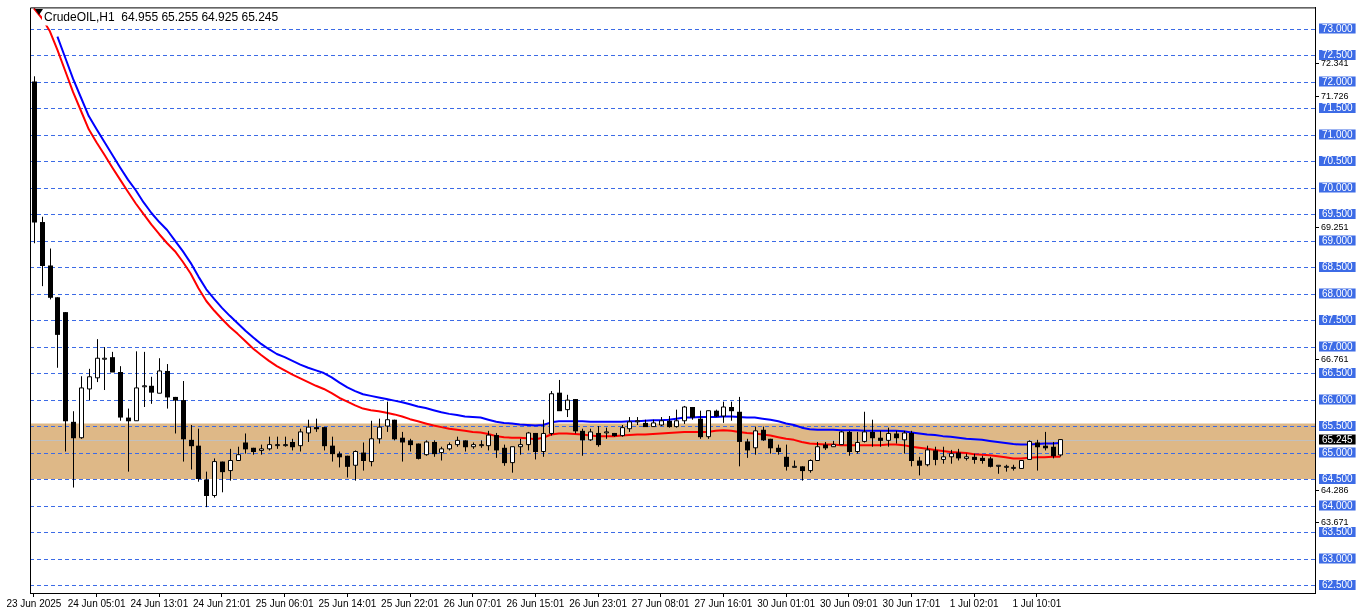 The height and width of the screenshot is (611, 1362). Describe the element at coordinates (1338, 55) in the screenshot. I see `ref-line-label: 72.500` at that location.